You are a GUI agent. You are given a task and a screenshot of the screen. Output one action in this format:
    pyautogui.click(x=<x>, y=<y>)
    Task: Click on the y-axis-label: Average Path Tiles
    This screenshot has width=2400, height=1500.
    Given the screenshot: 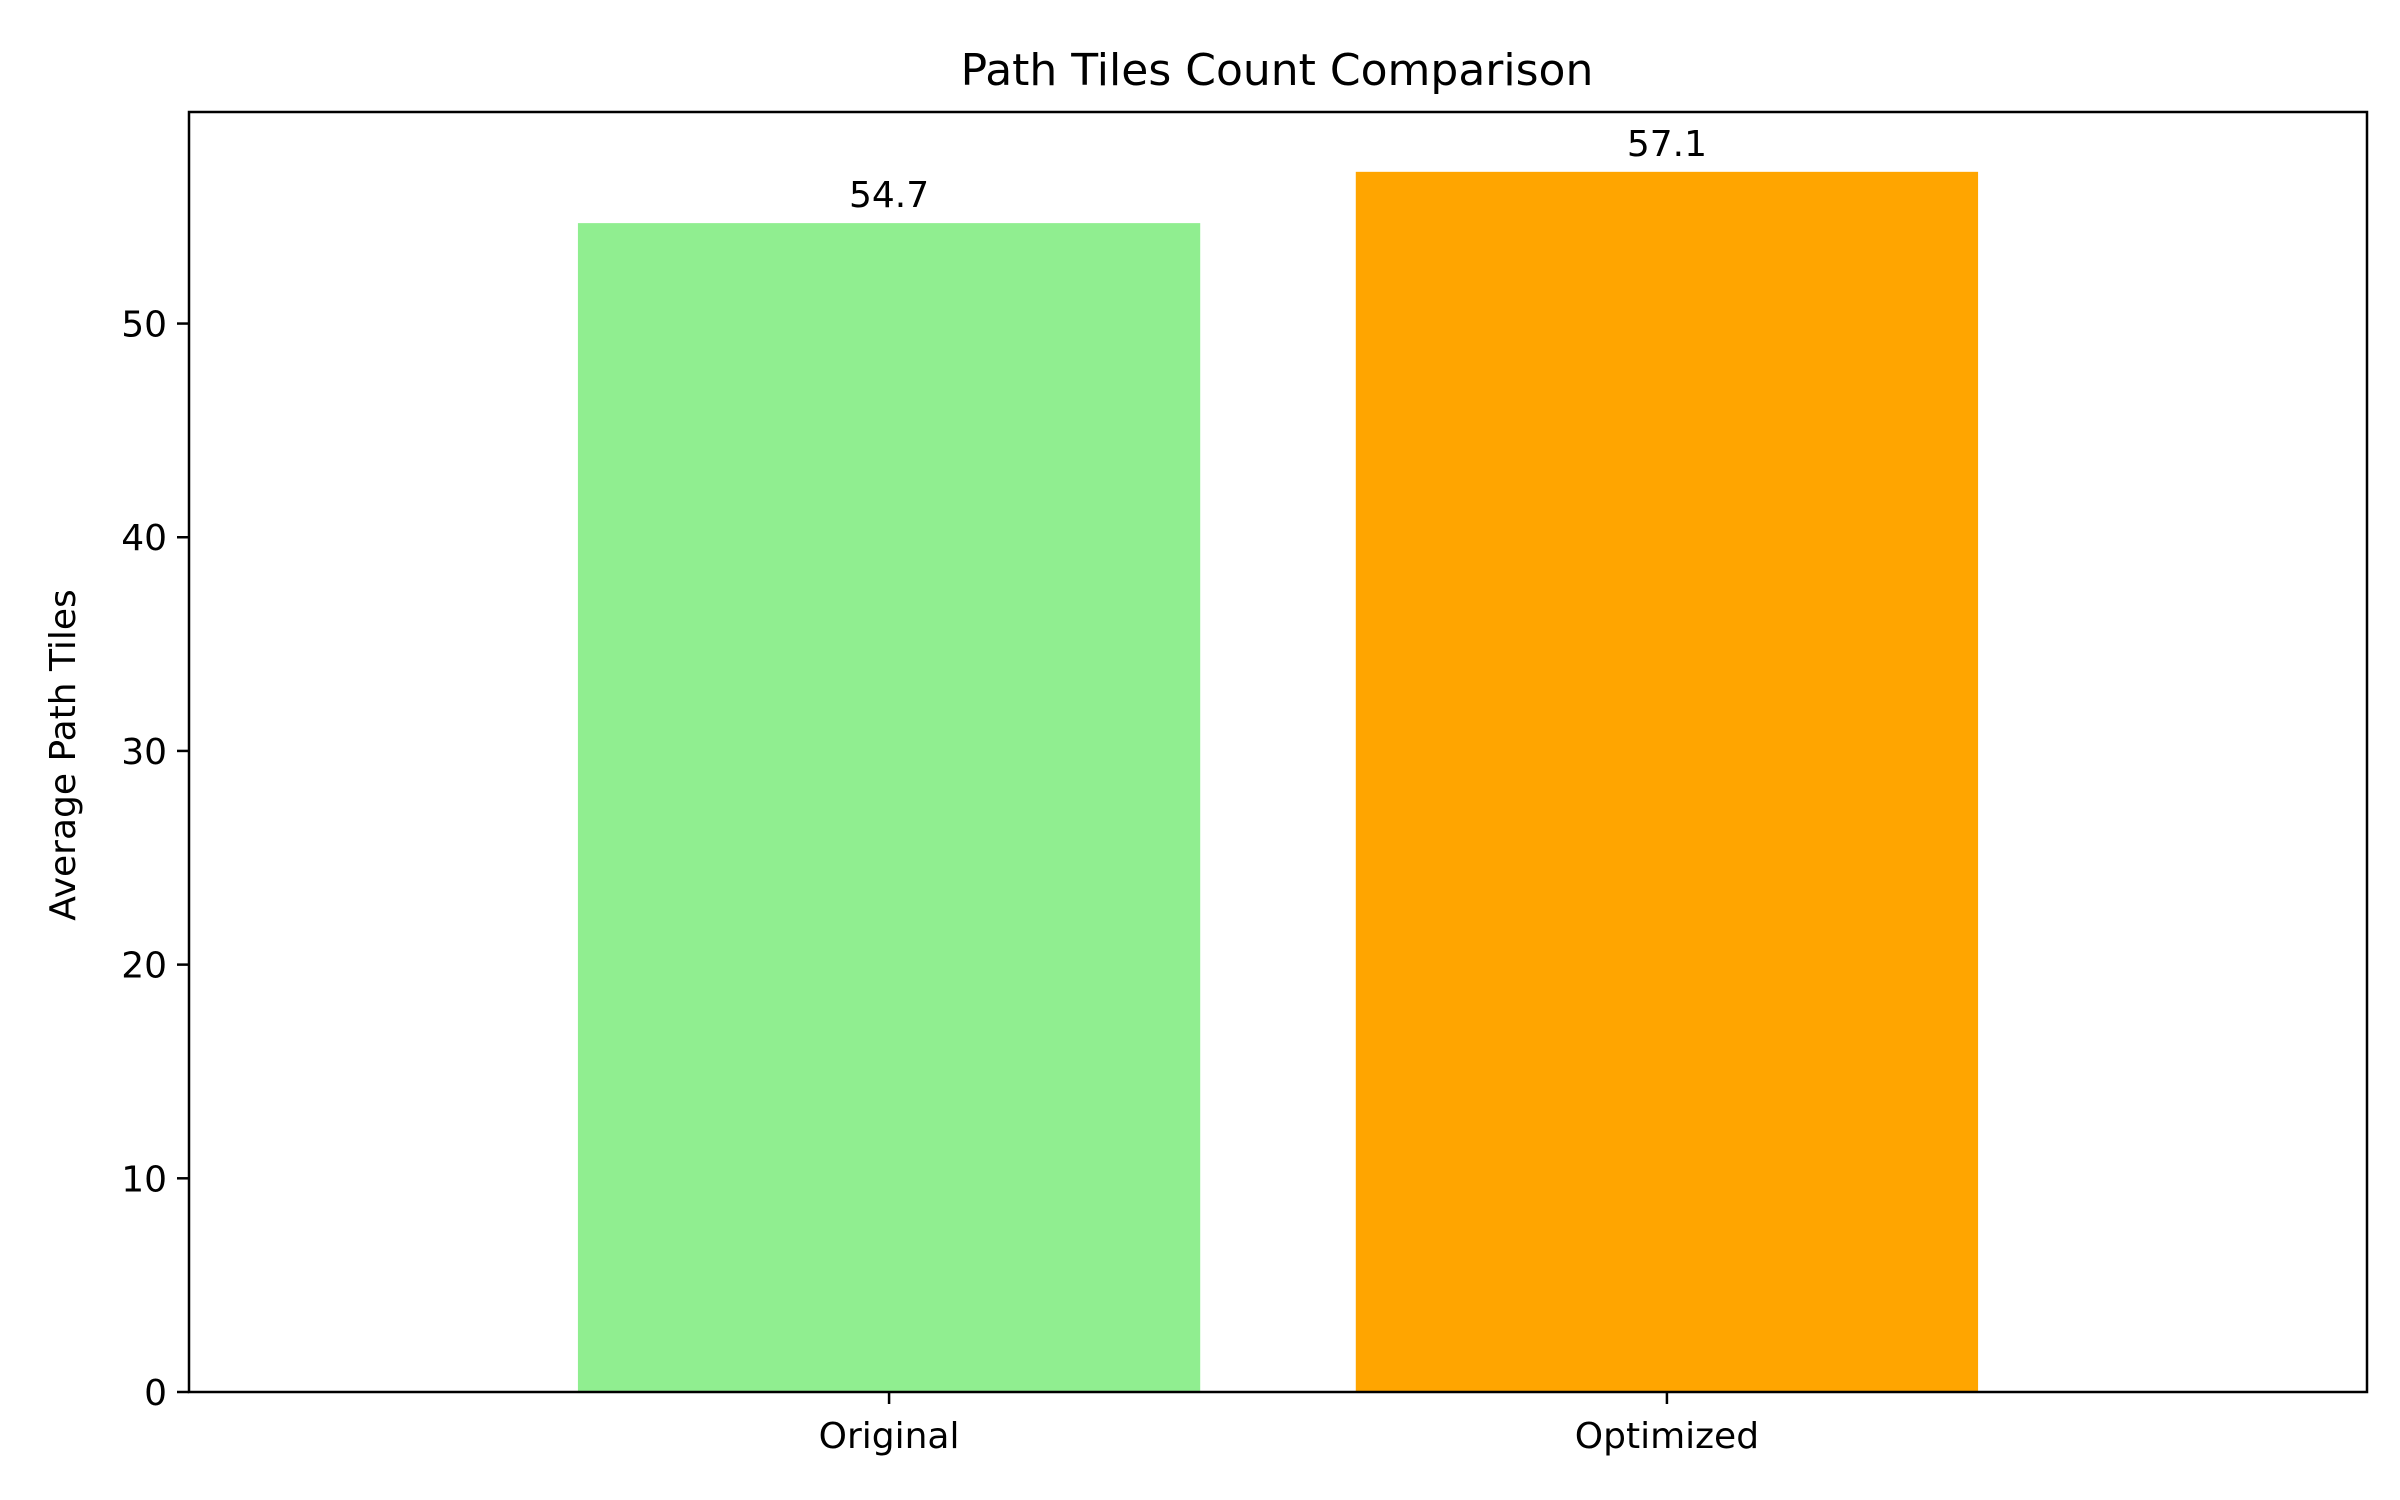 What is the action you would take?
    pyautogui.click(x=63, y=755)
    